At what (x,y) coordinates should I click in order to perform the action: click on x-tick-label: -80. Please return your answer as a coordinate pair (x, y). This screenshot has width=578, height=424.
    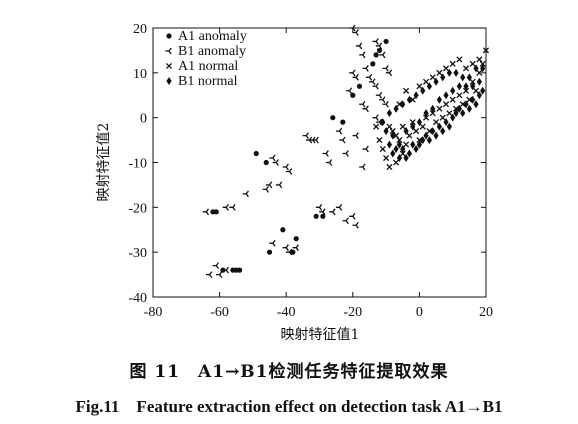
    Looking at the image, I should click on (153, 312).